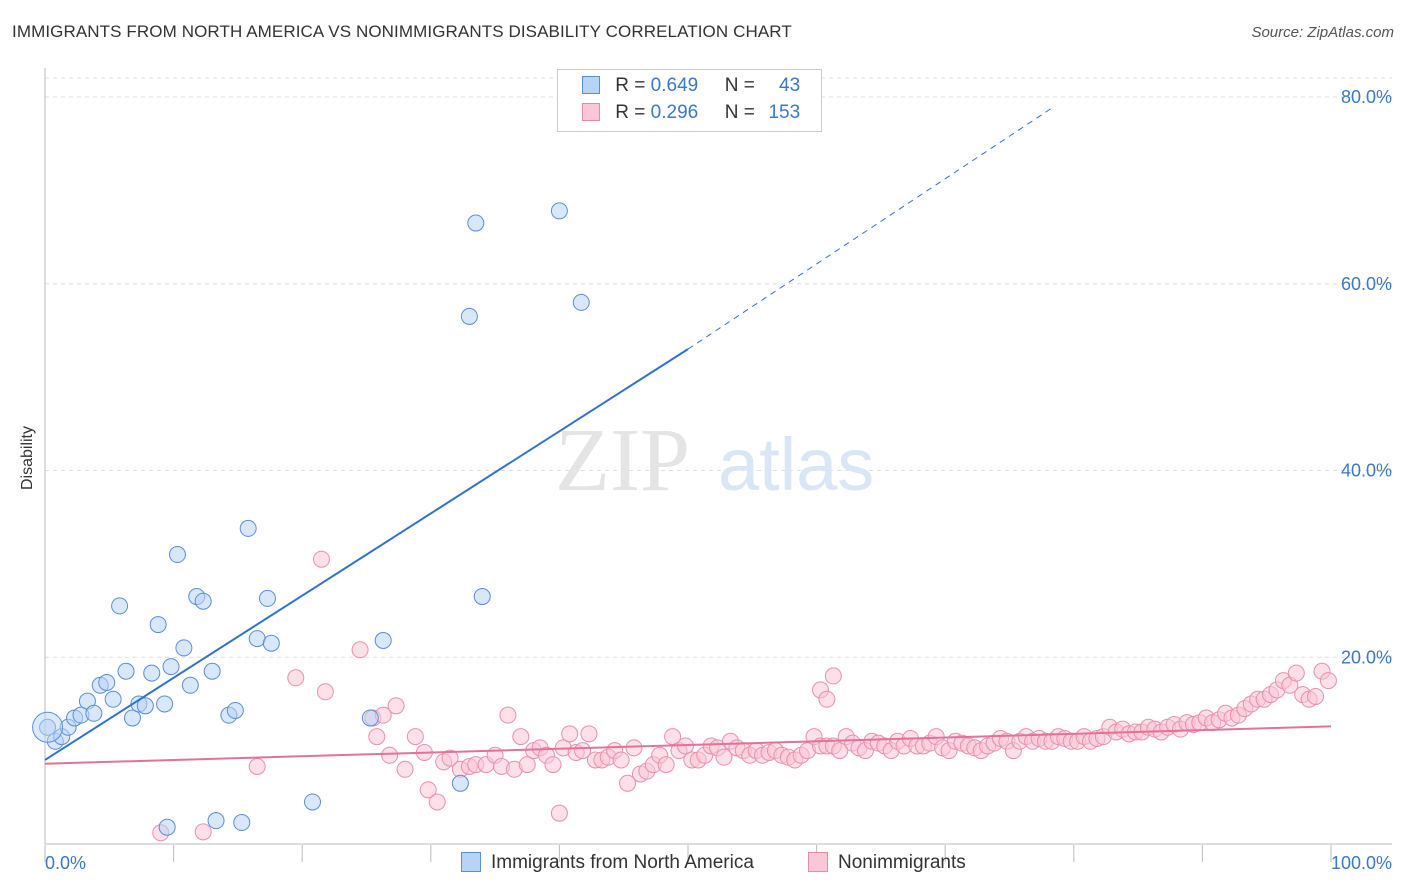  I want to click on legend-row-immigrants: R = 0.649 N = 43, so click(691, 86).